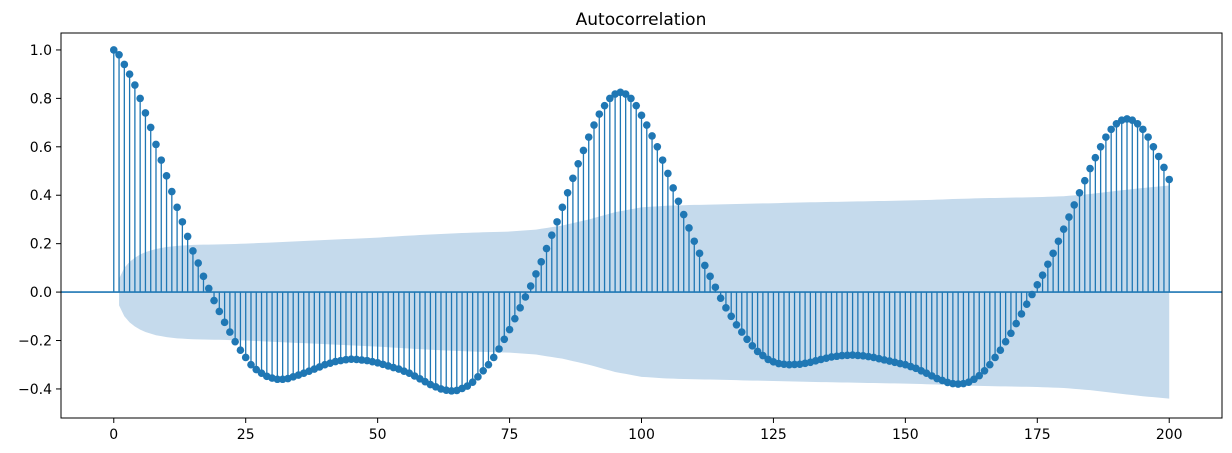 Image resolution: width=1232 pixels, height=453 pixels. What do you see at coordinates (905, 435) in the screenshot?
I see `x-tick-label: 150` at bounding box center [905, 435].